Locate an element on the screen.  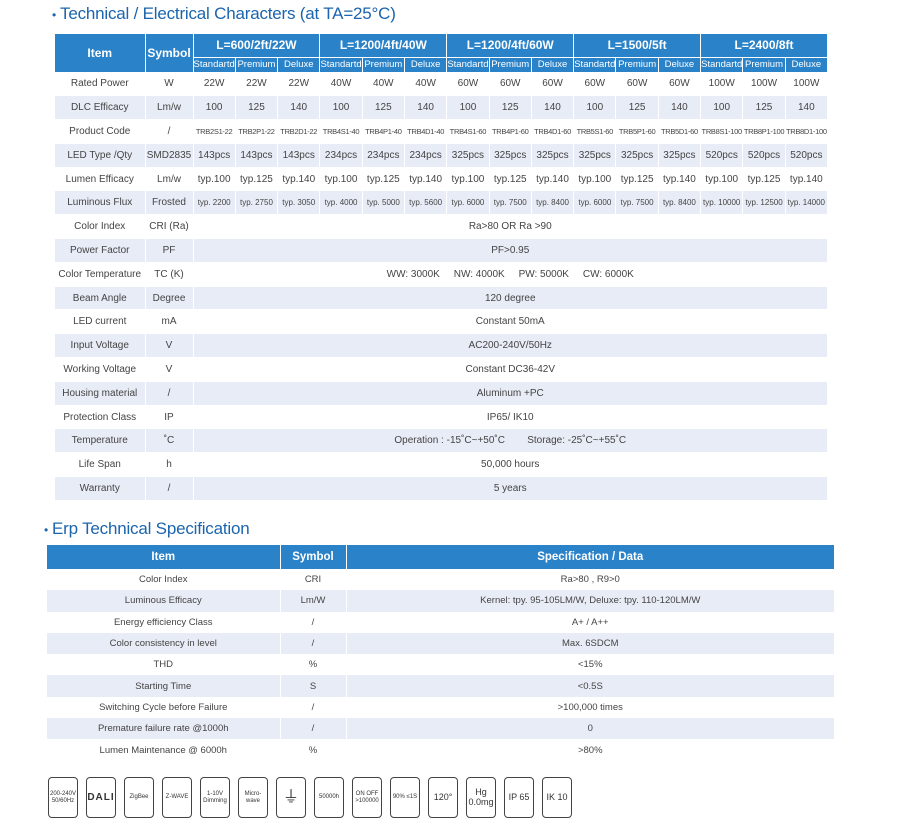
row-label: Power Factor is located at coordinates (100, 250).